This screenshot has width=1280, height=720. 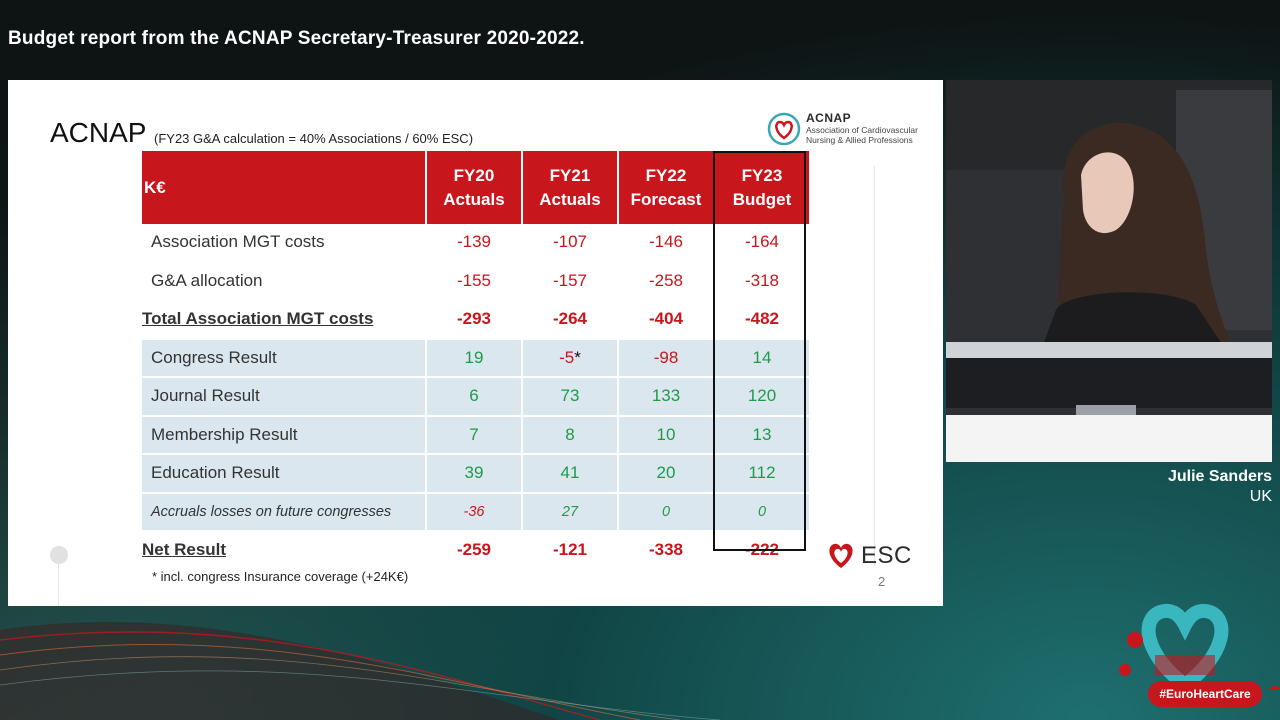 I want to click on speaker-country: UK, so click(x=1260, y=496).